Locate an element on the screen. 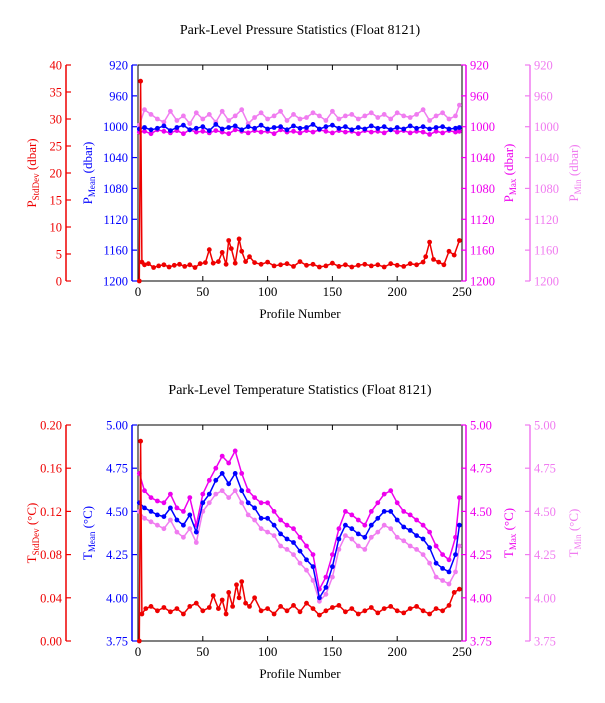 This screenshot has width=605, height=703. stddev-tick-label: 35 is located at coordinates (56, 93).